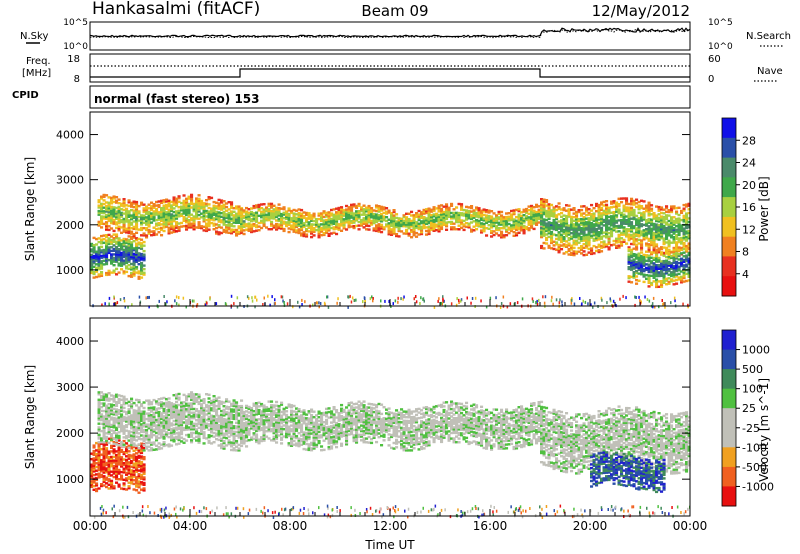 The image size is (800, 554). Describe the element at coordinates (70, 135) in the screenshot. I see `y-tick-label: 4000` at that location.